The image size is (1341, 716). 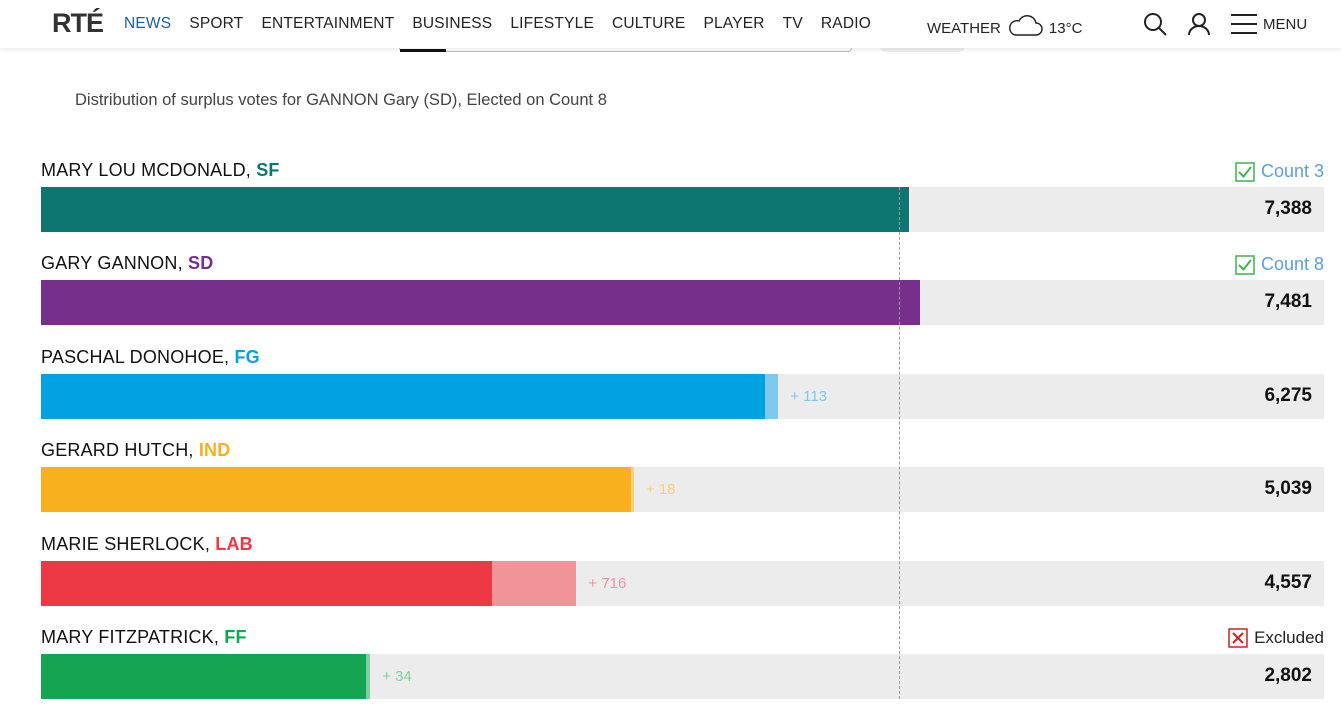 What do you see at coordinates (734, 23) in the screenshot?
I see `nav-player: PLAYER` at bounding box center [734, 23].